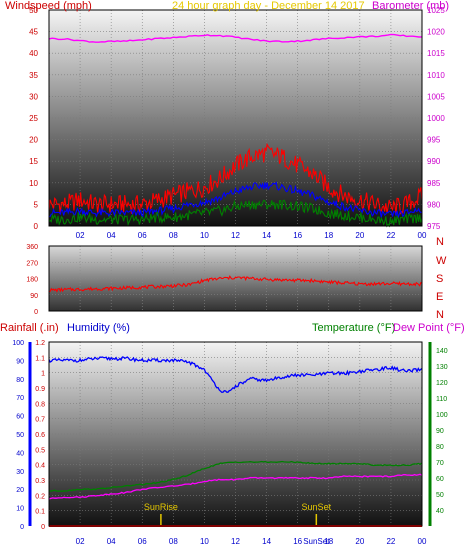  Describe the element at coordinates (40, 496) in the screenshot. I see `rain-tick-label: 0.2` at that location.